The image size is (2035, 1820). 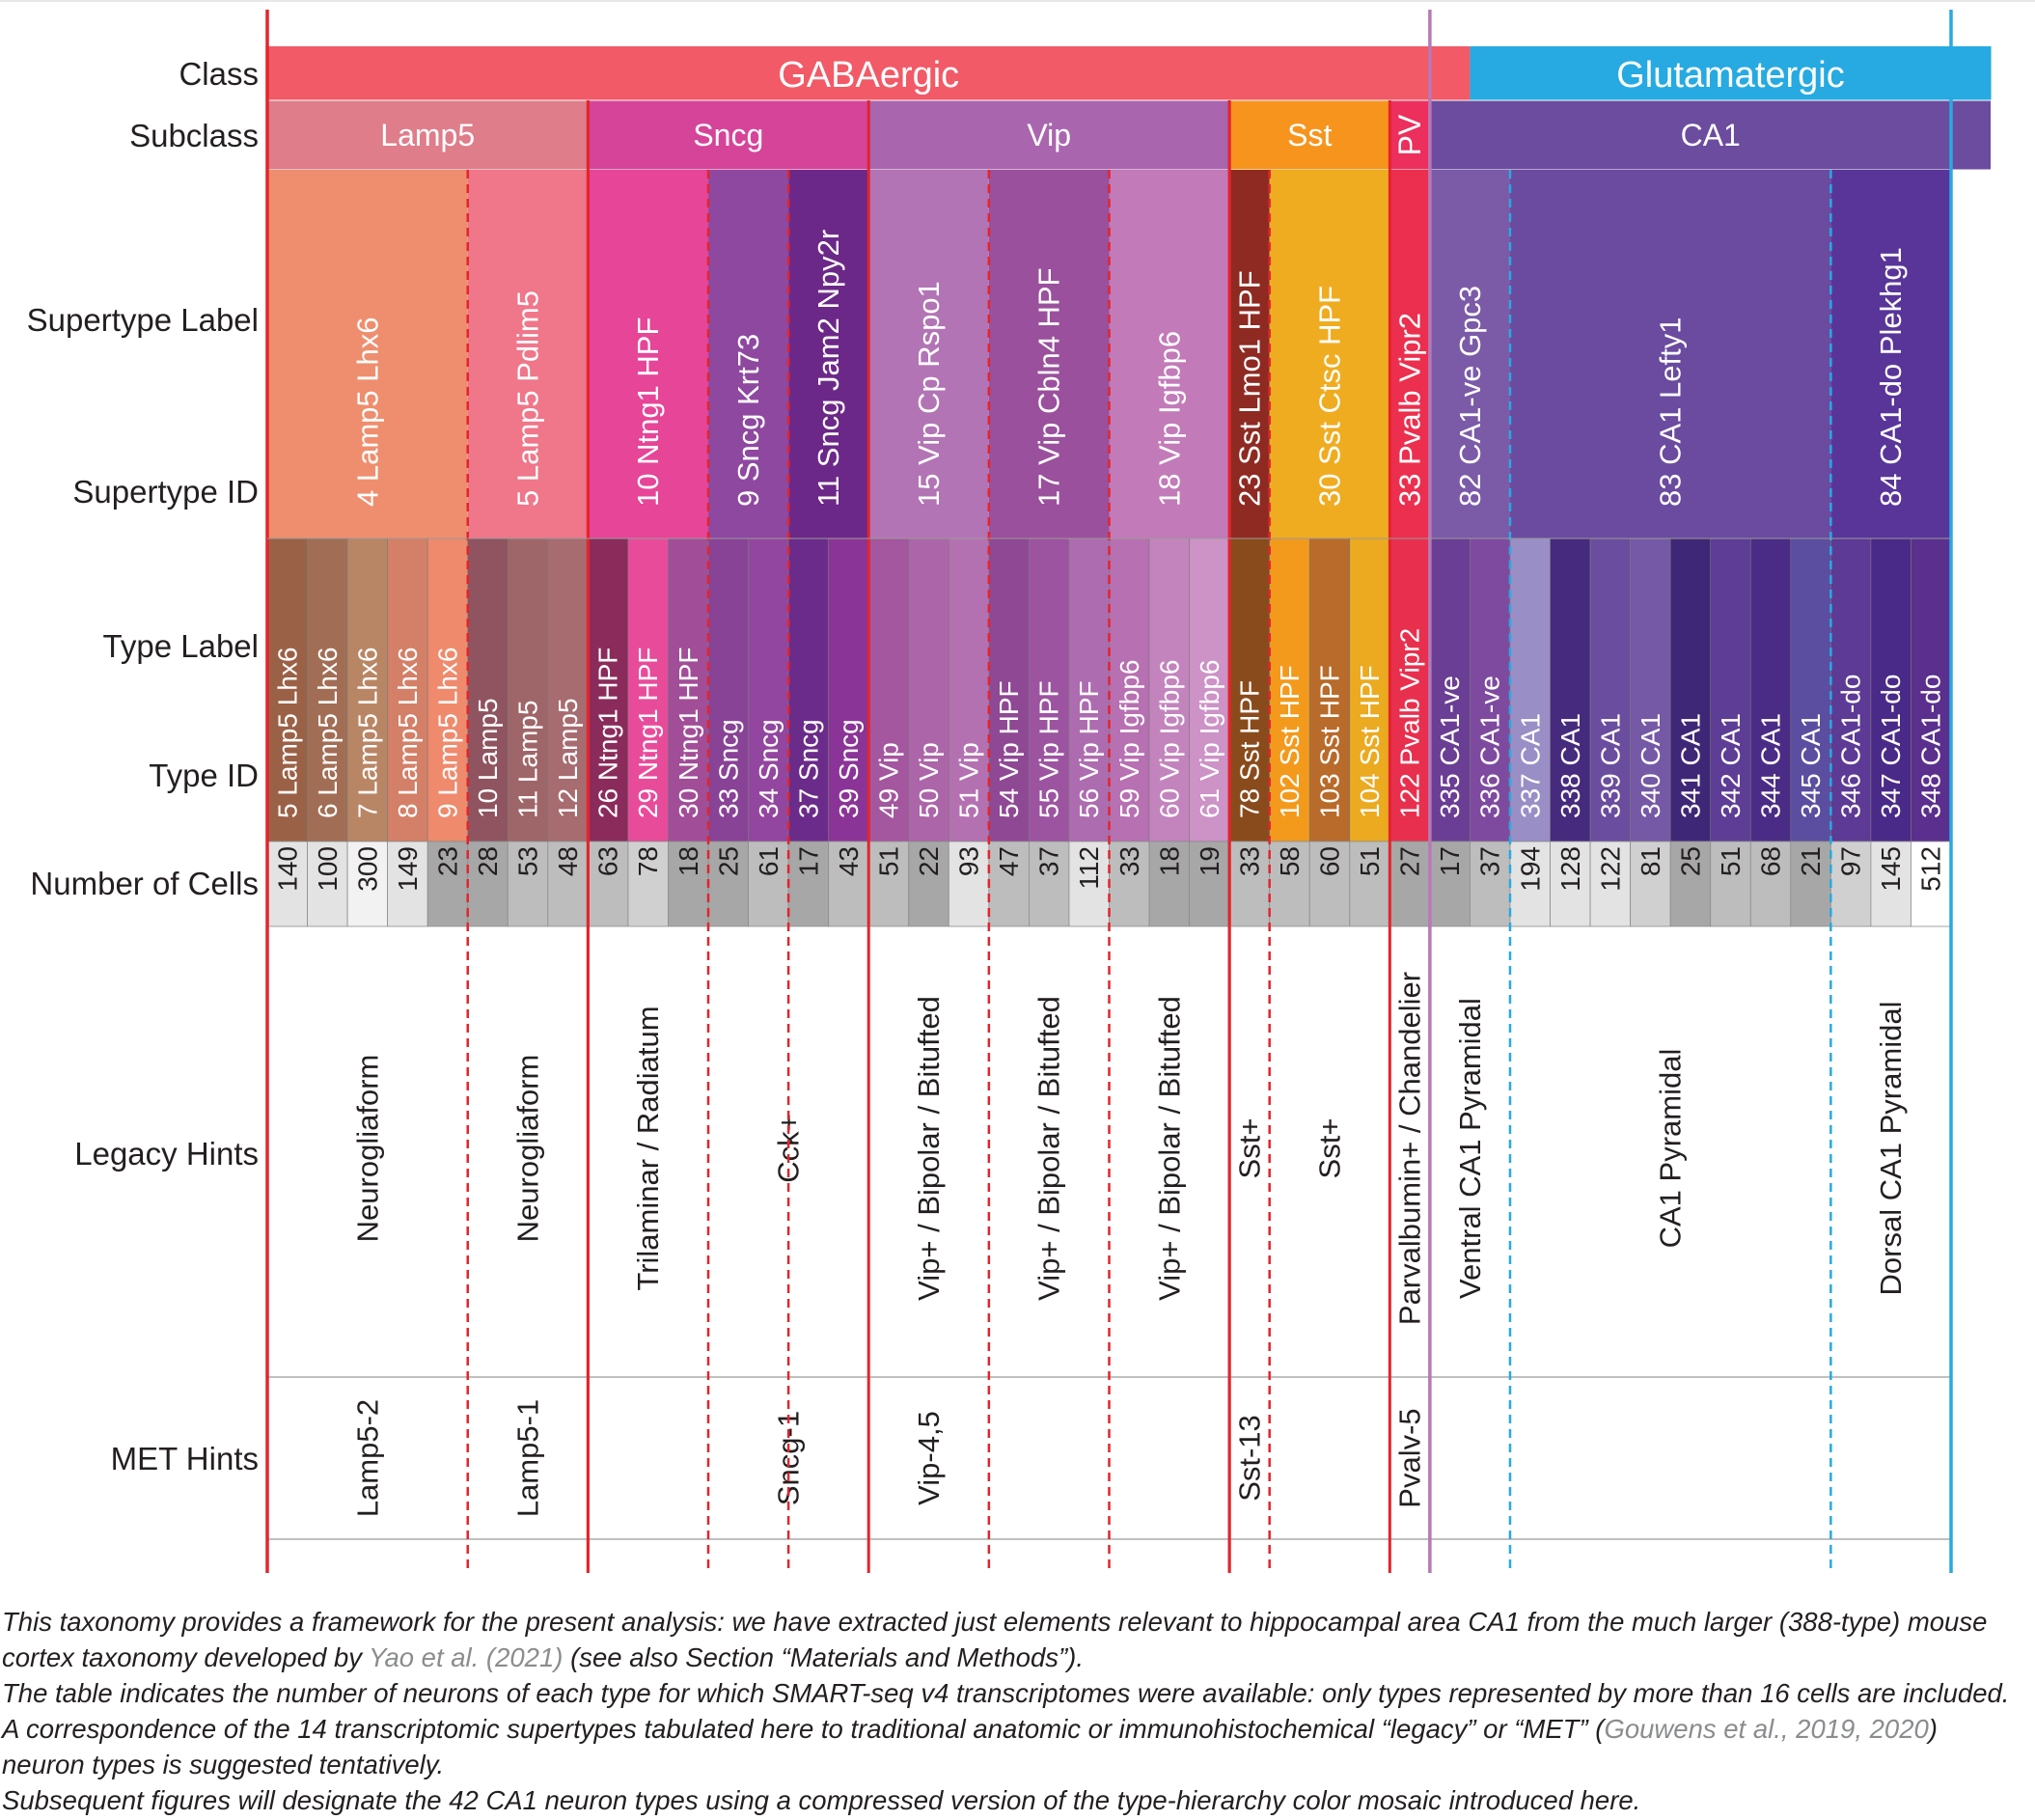 What do you see at coordinates (1671, 1149) in the screenshot?
I see `legacy-hint: CA1 Pyramidal` at bounding box center [1671, 1149].